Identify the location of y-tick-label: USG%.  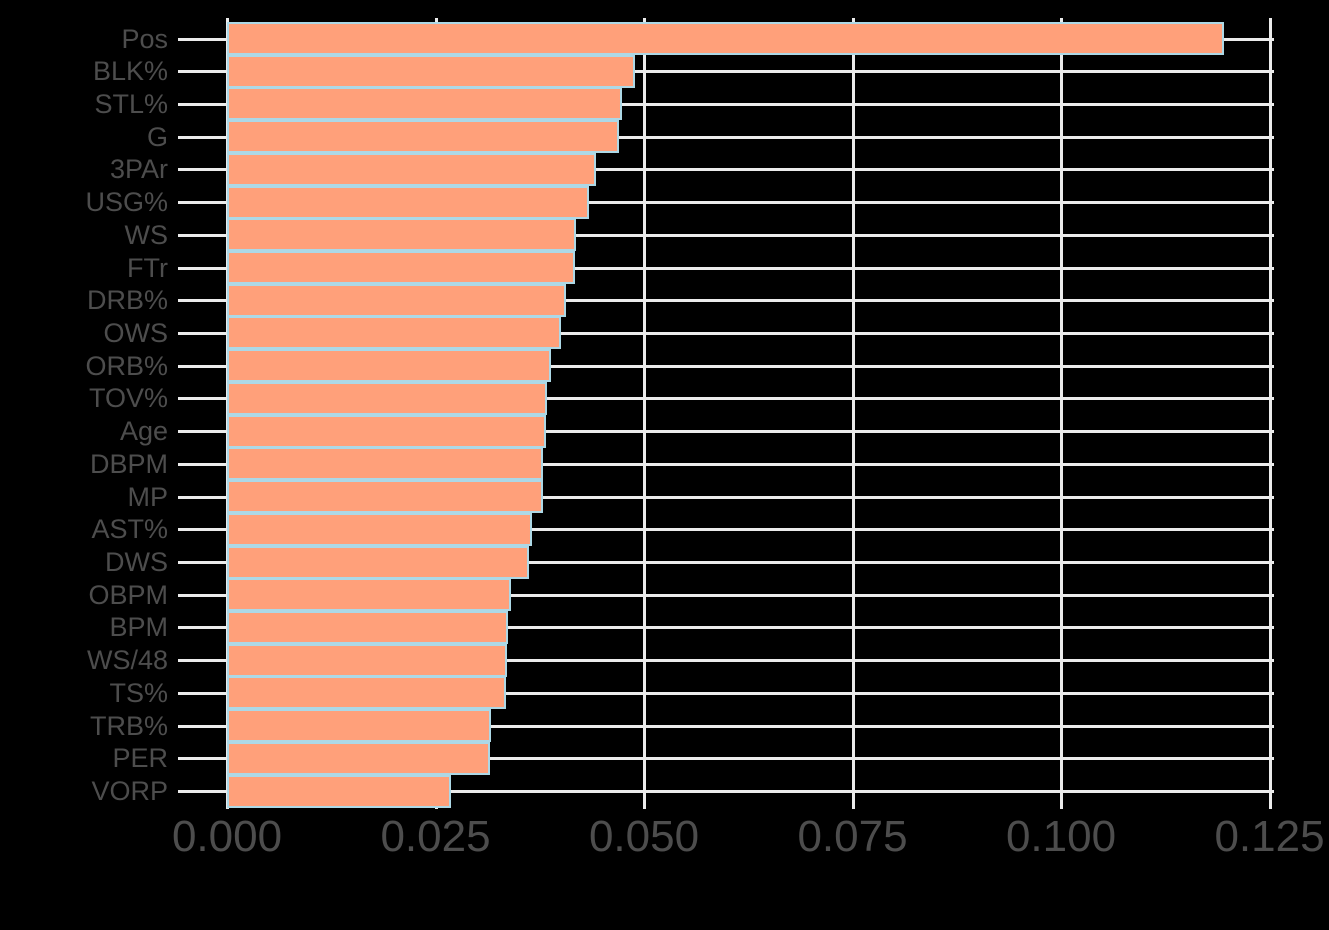
(126, 202).